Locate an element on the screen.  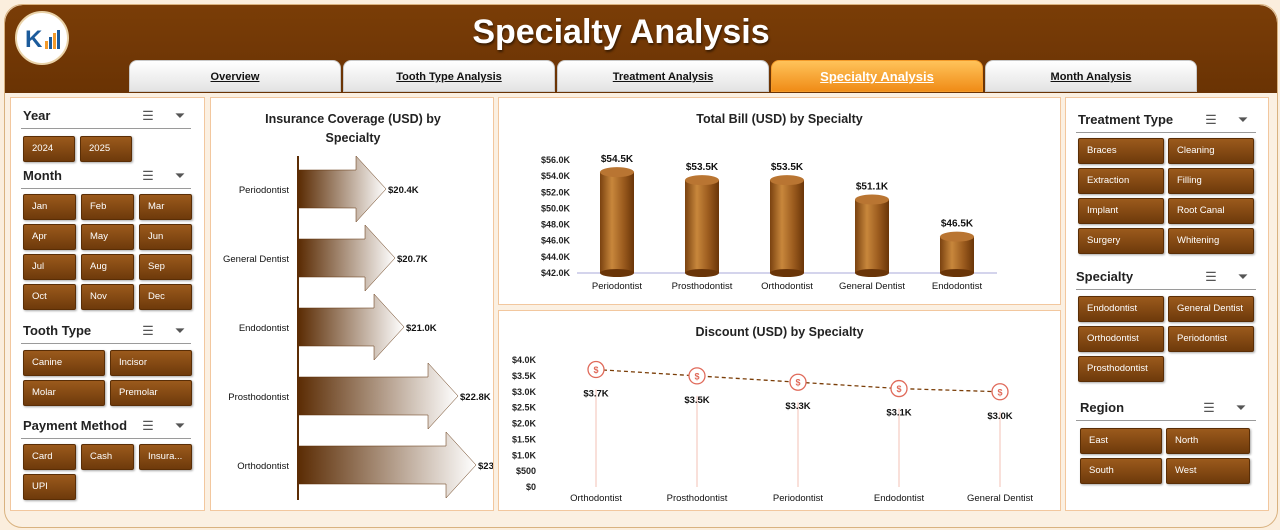
slicer-item-treatment: Surgery is located at coordinates (1121, 241).